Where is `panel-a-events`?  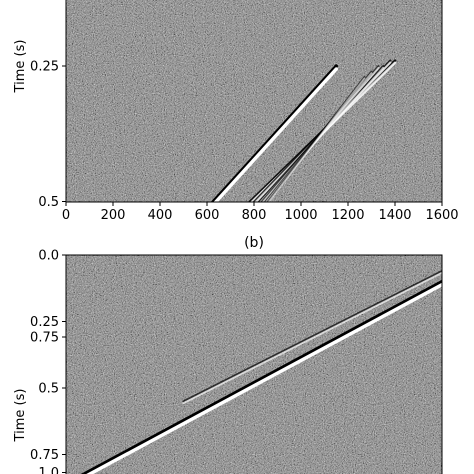 panel-a-events is located at coordinates (303, 130).